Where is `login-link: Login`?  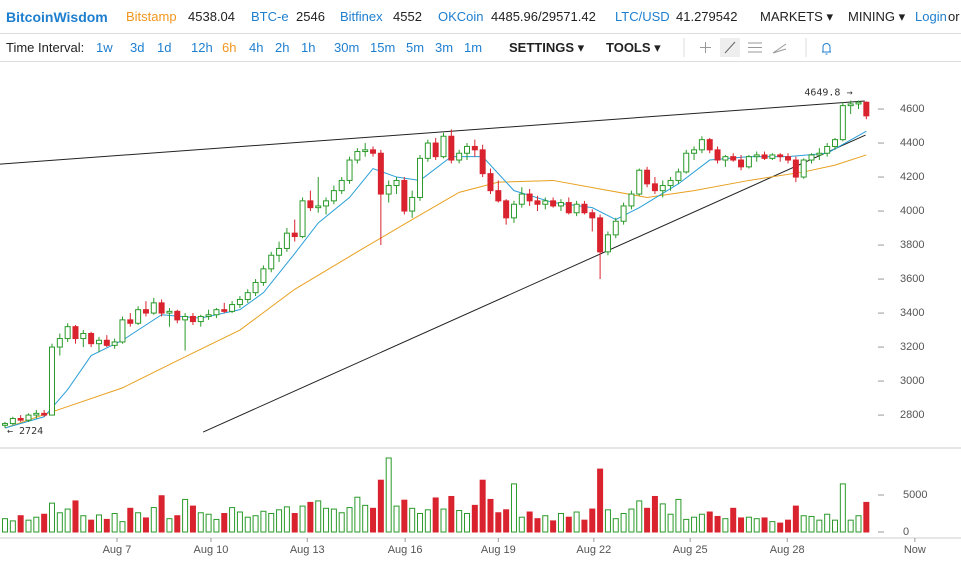
login-link: Login is located at coordinates (931, 16).